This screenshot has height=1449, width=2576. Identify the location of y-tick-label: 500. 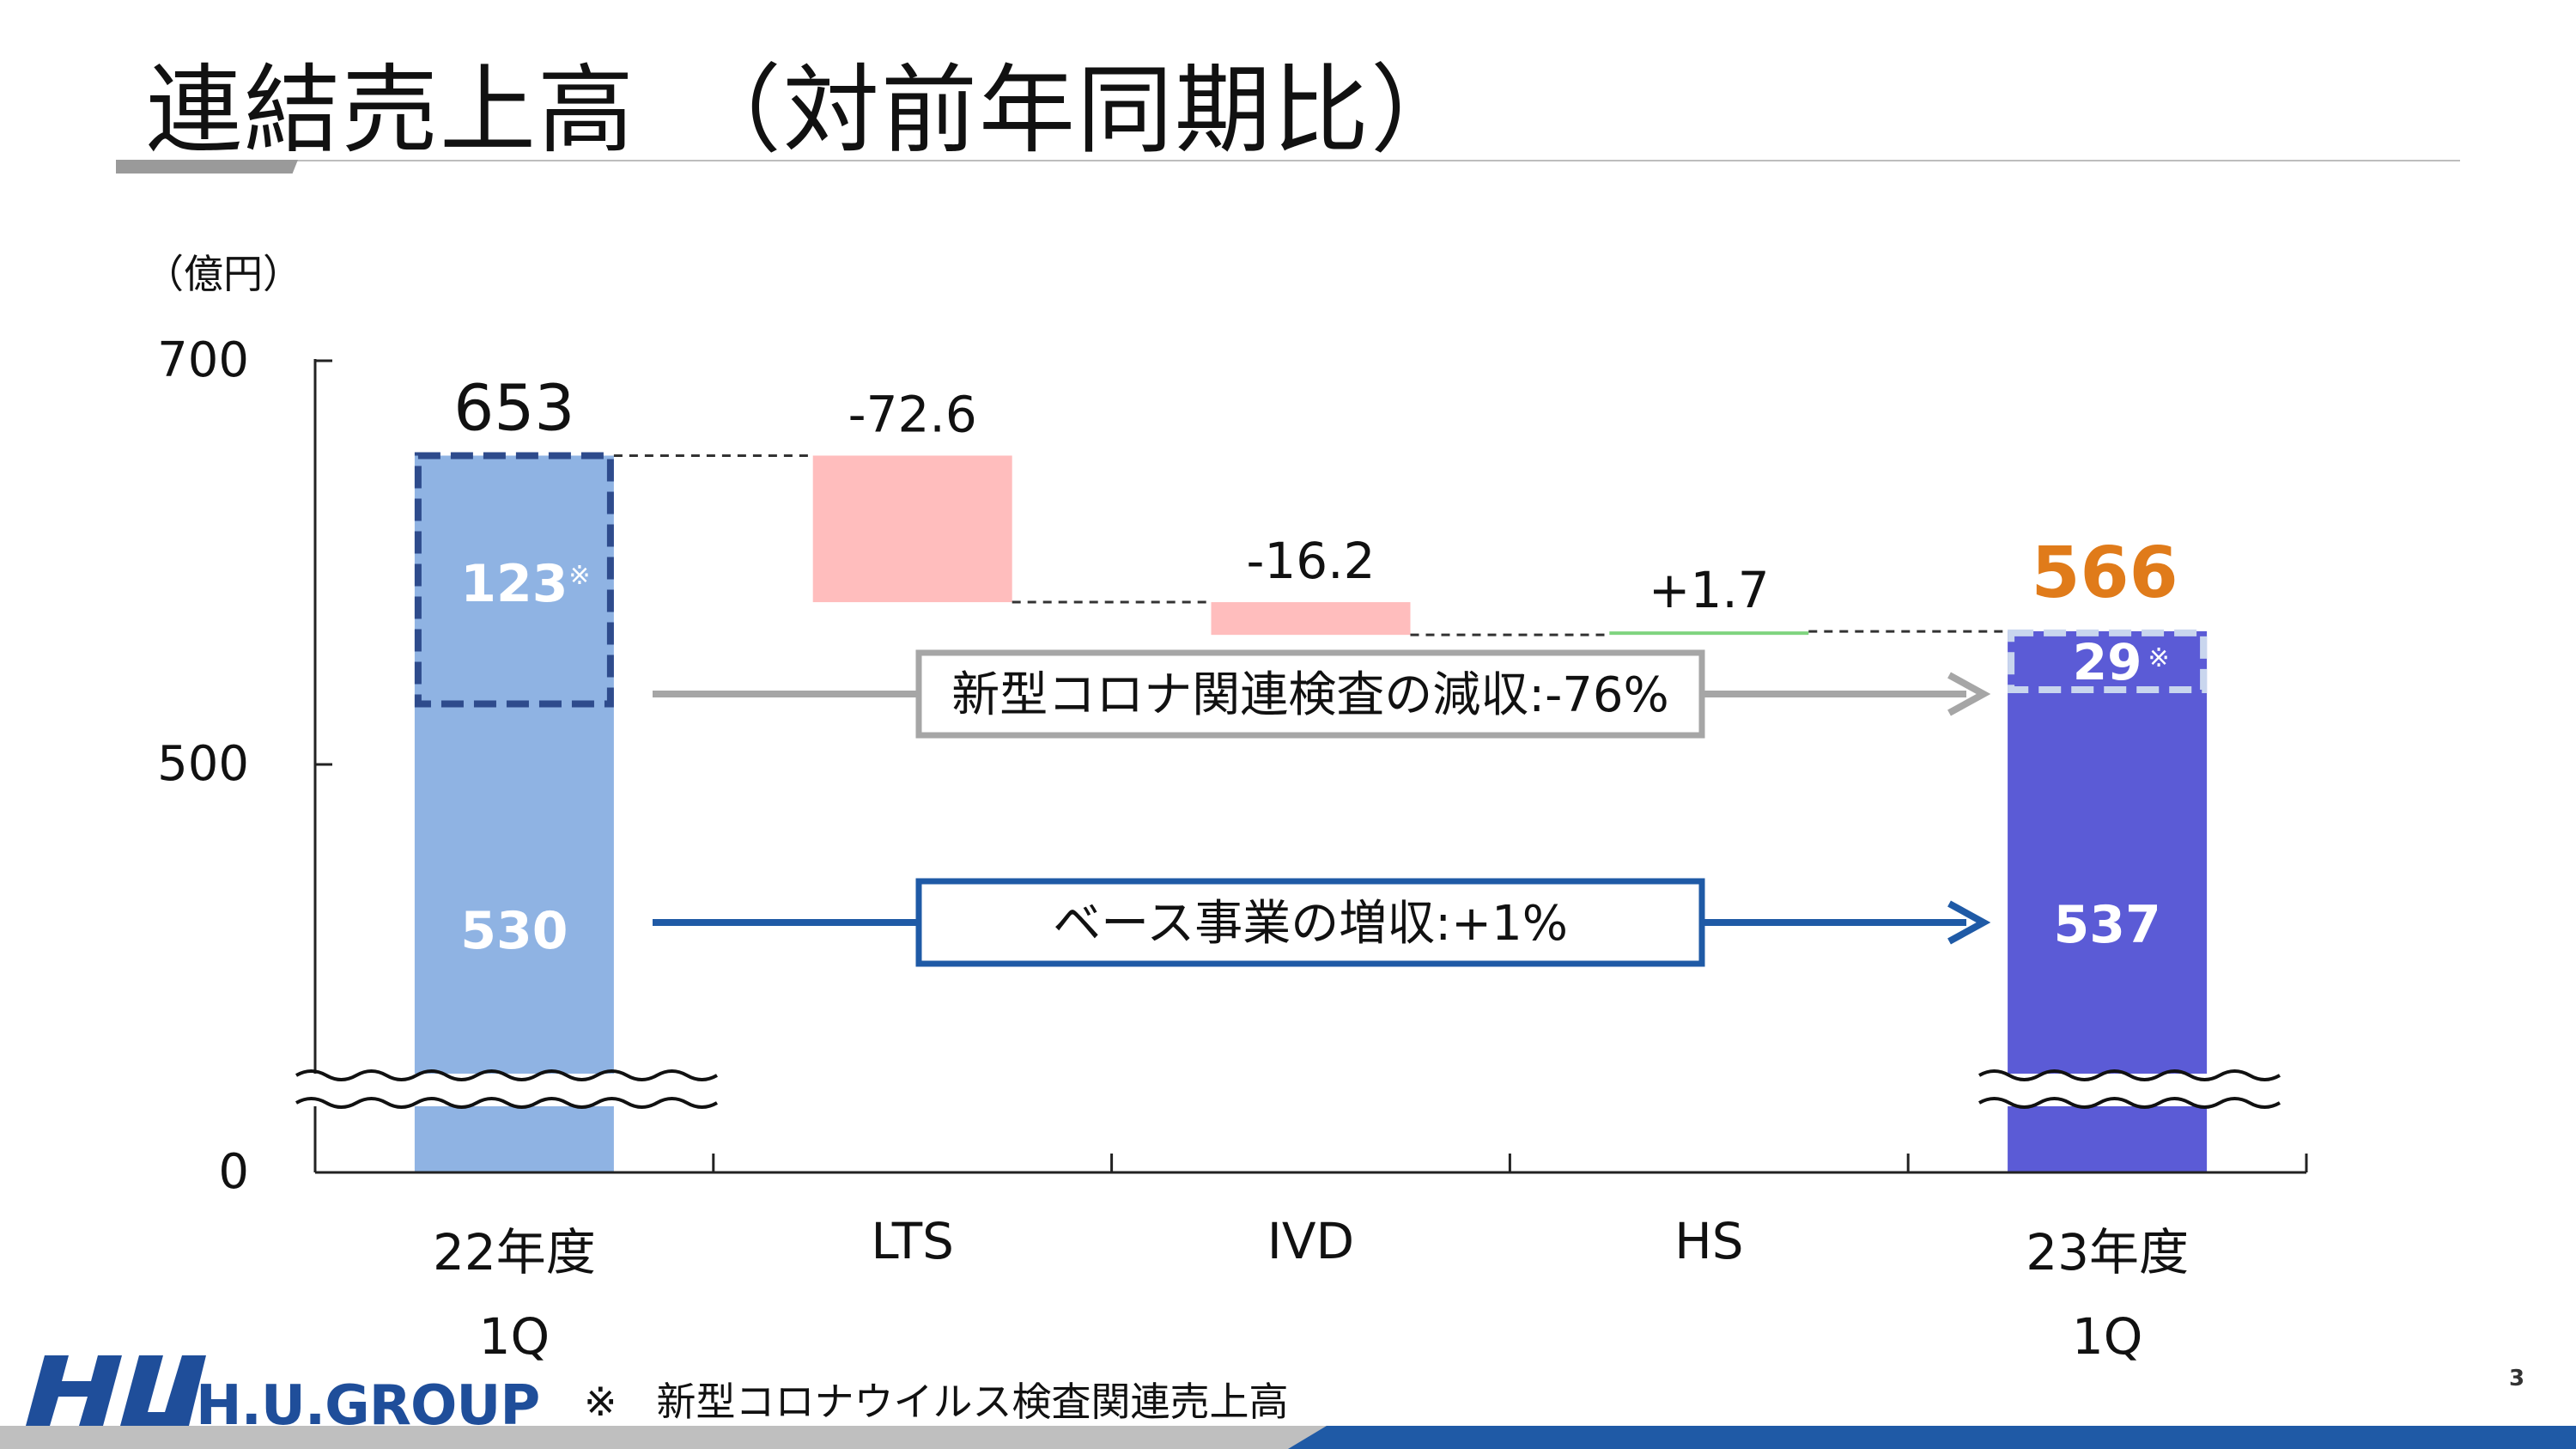
(203, 764).